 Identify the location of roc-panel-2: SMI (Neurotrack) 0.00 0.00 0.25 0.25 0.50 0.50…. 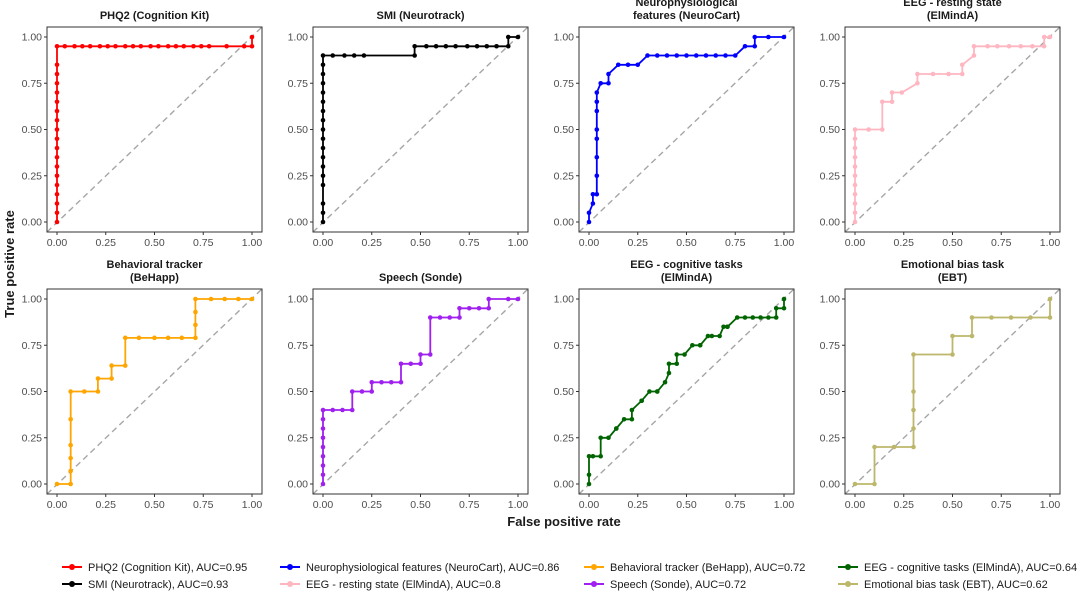
(408, 129).